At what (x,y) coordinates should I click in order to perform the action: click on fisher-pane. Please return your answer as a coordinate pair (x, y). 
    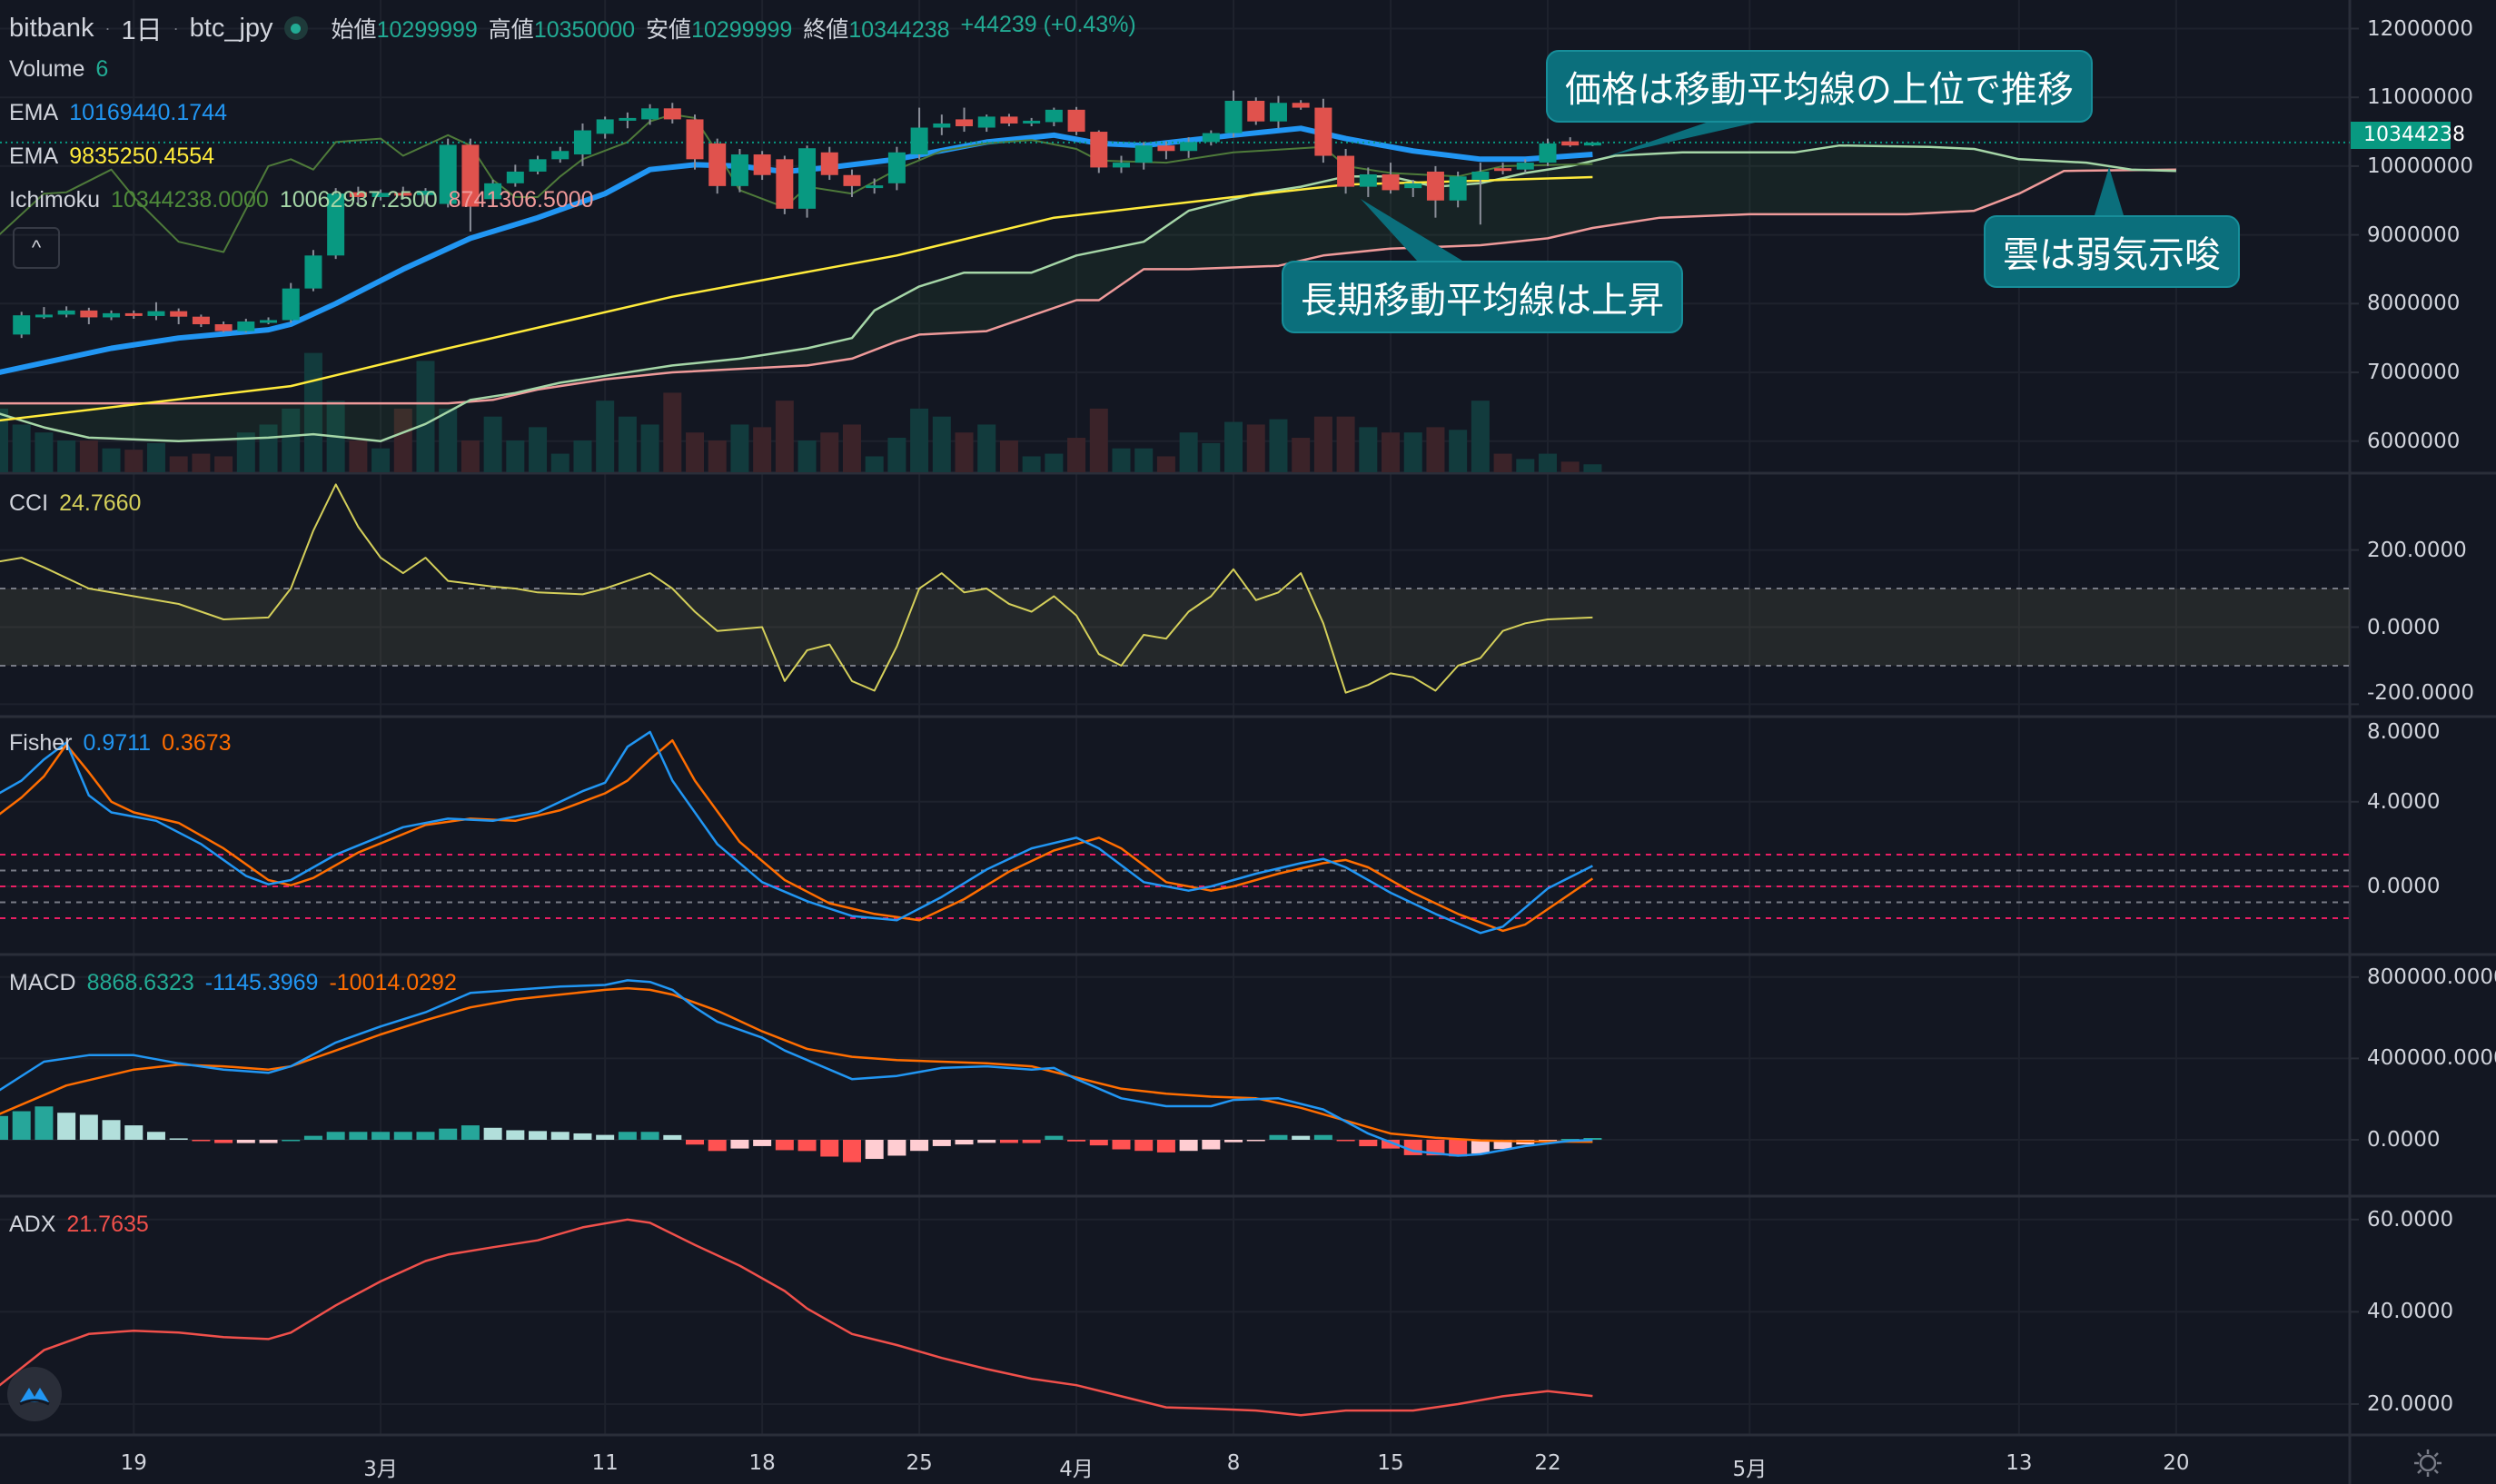
    Looking at the image, I should click on (1175, 832).